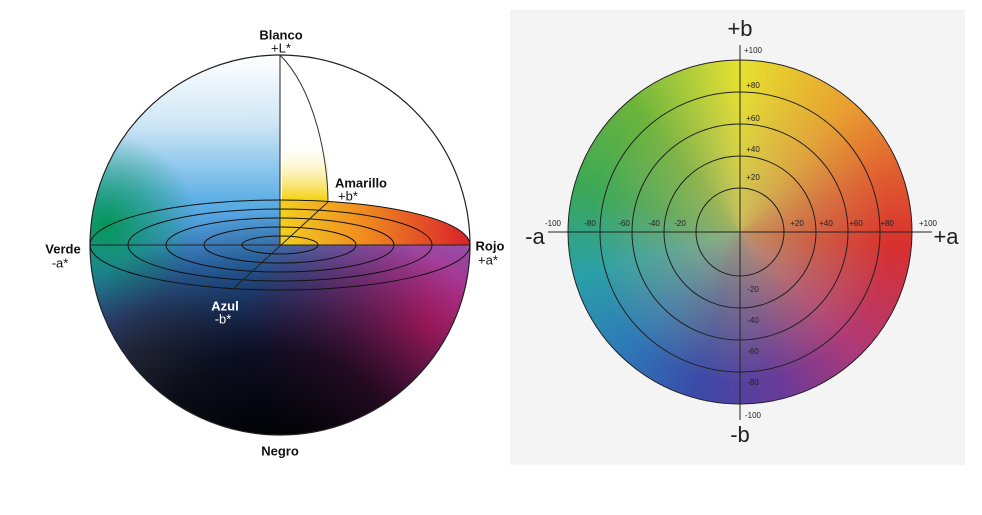 This screenshot has width=982, height=515. What do you see at coordinates (946, 236) in the screenshot?
I see `axis-plus-a: +a` at bounding box center [946, 236].